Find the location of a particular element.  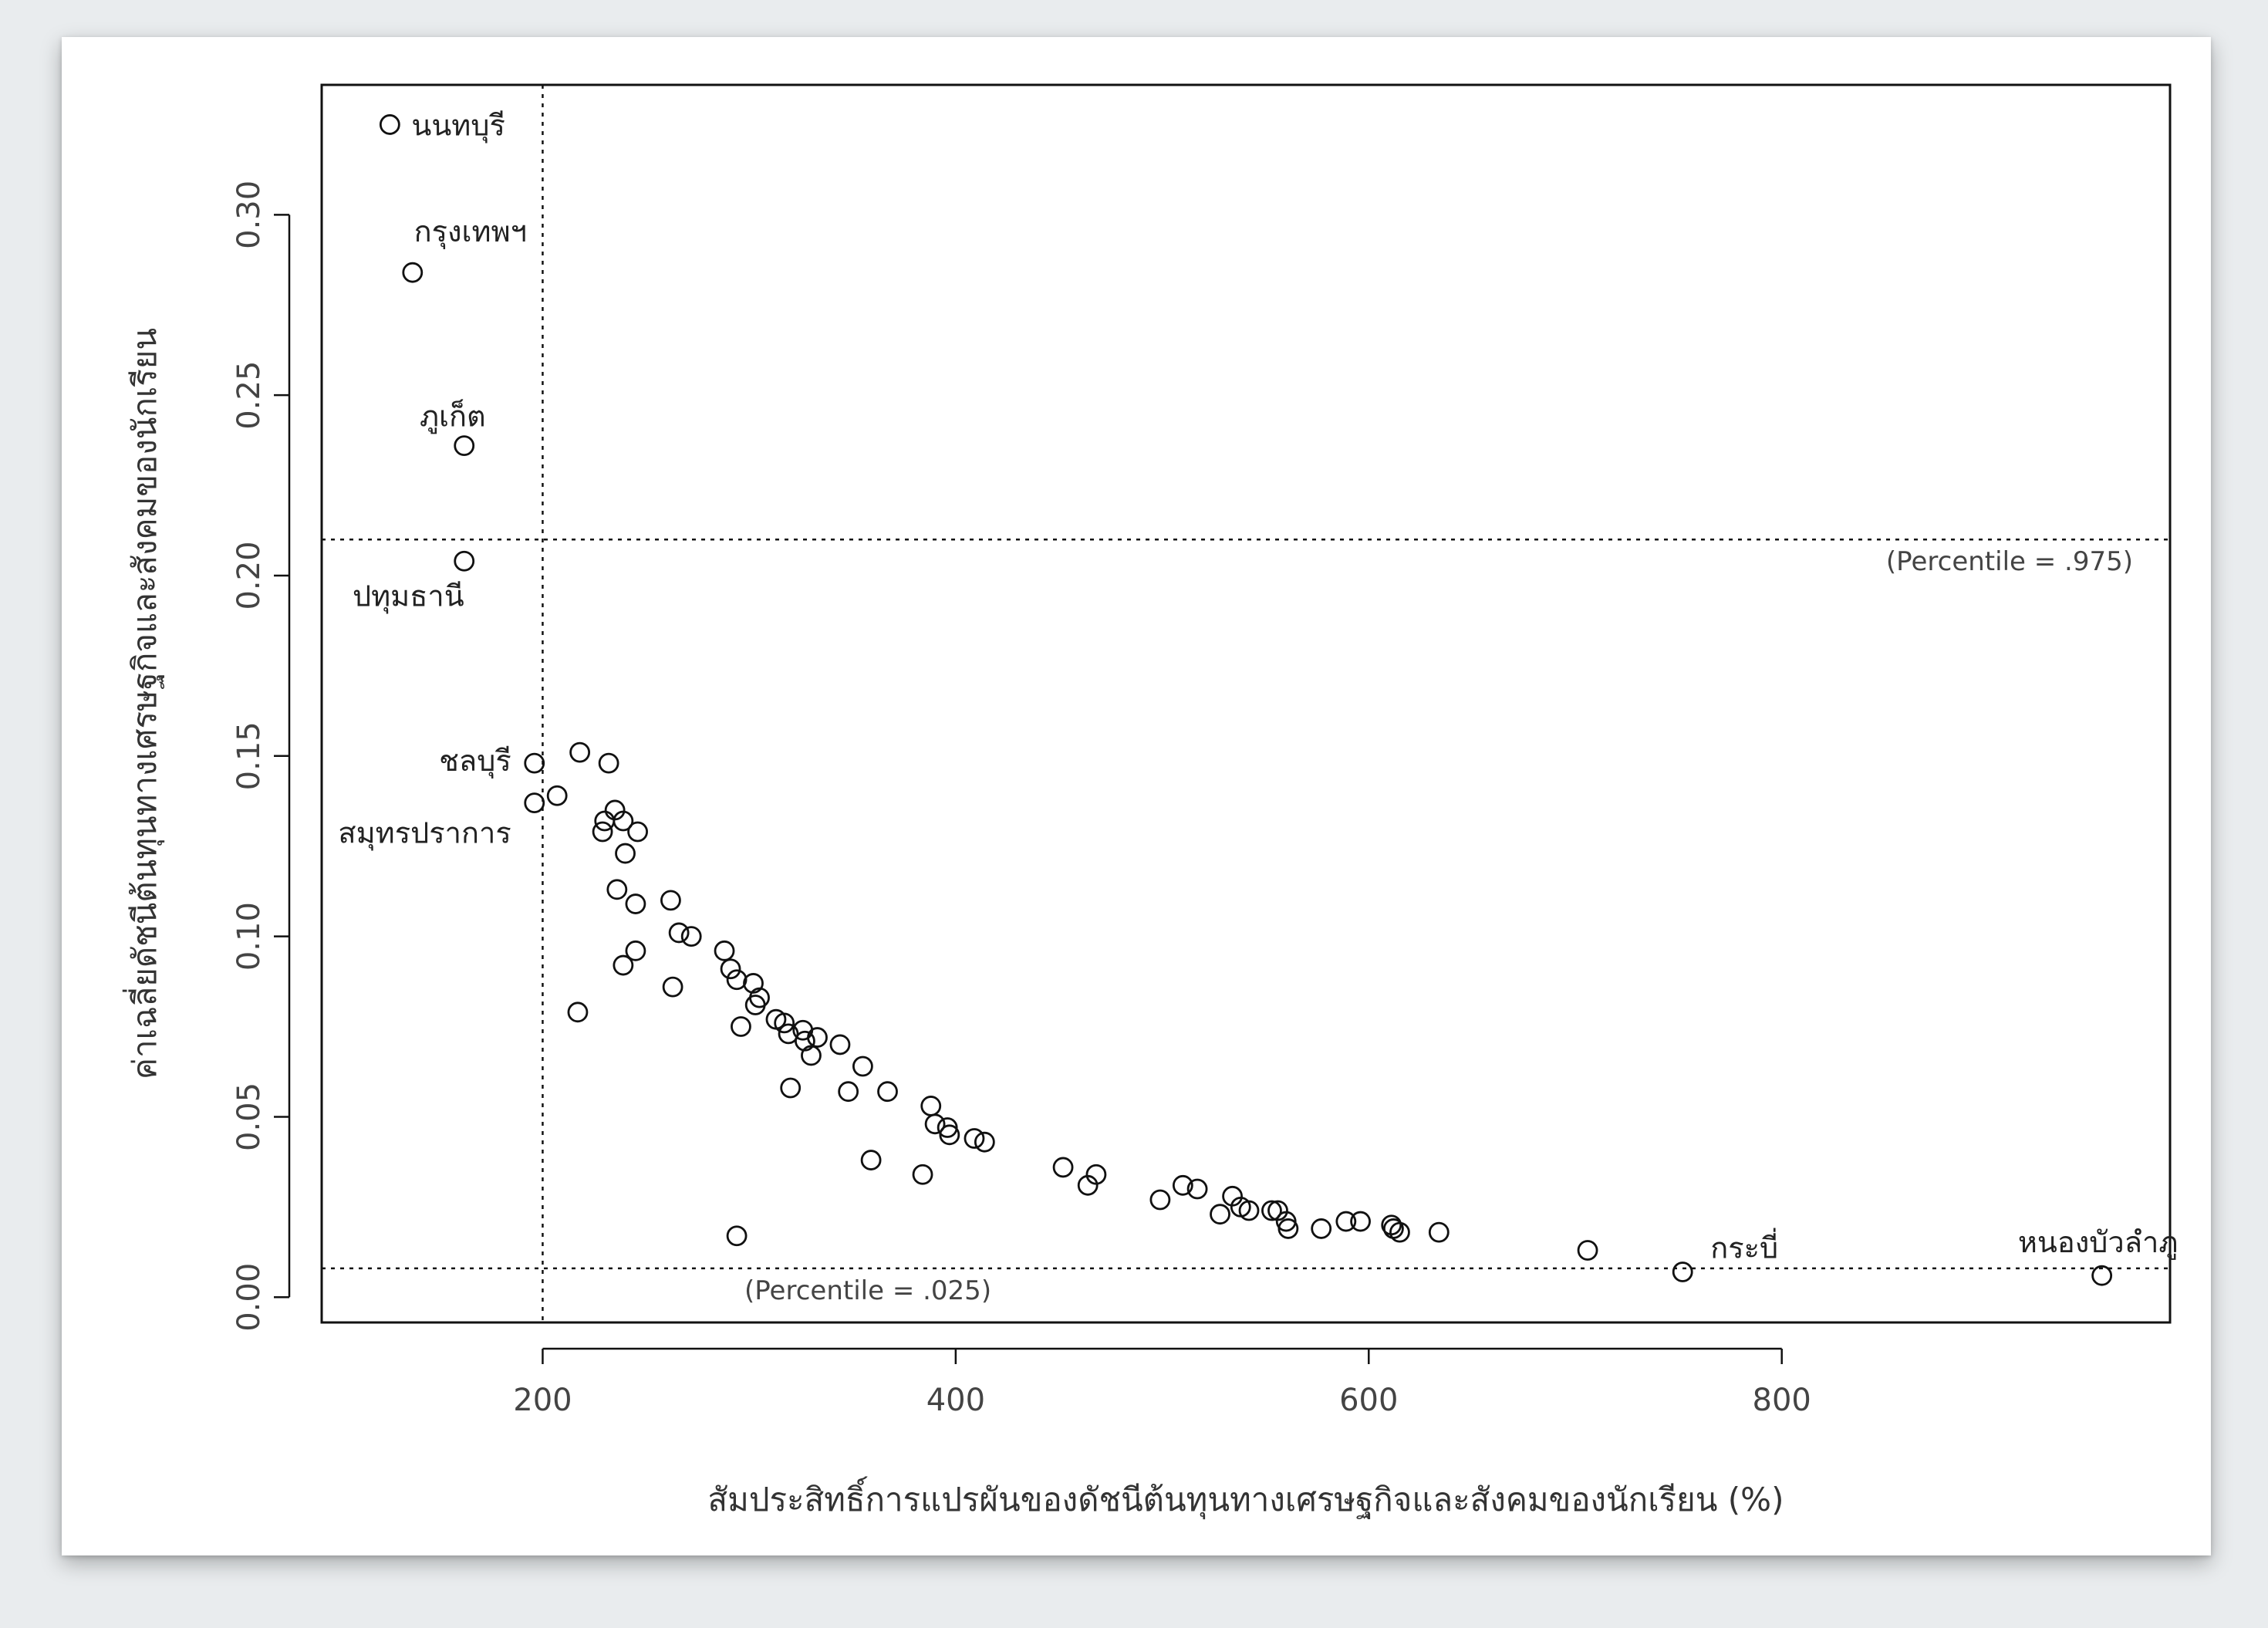

y-tick-label: 0.15 is located at coordinates (249, 755).